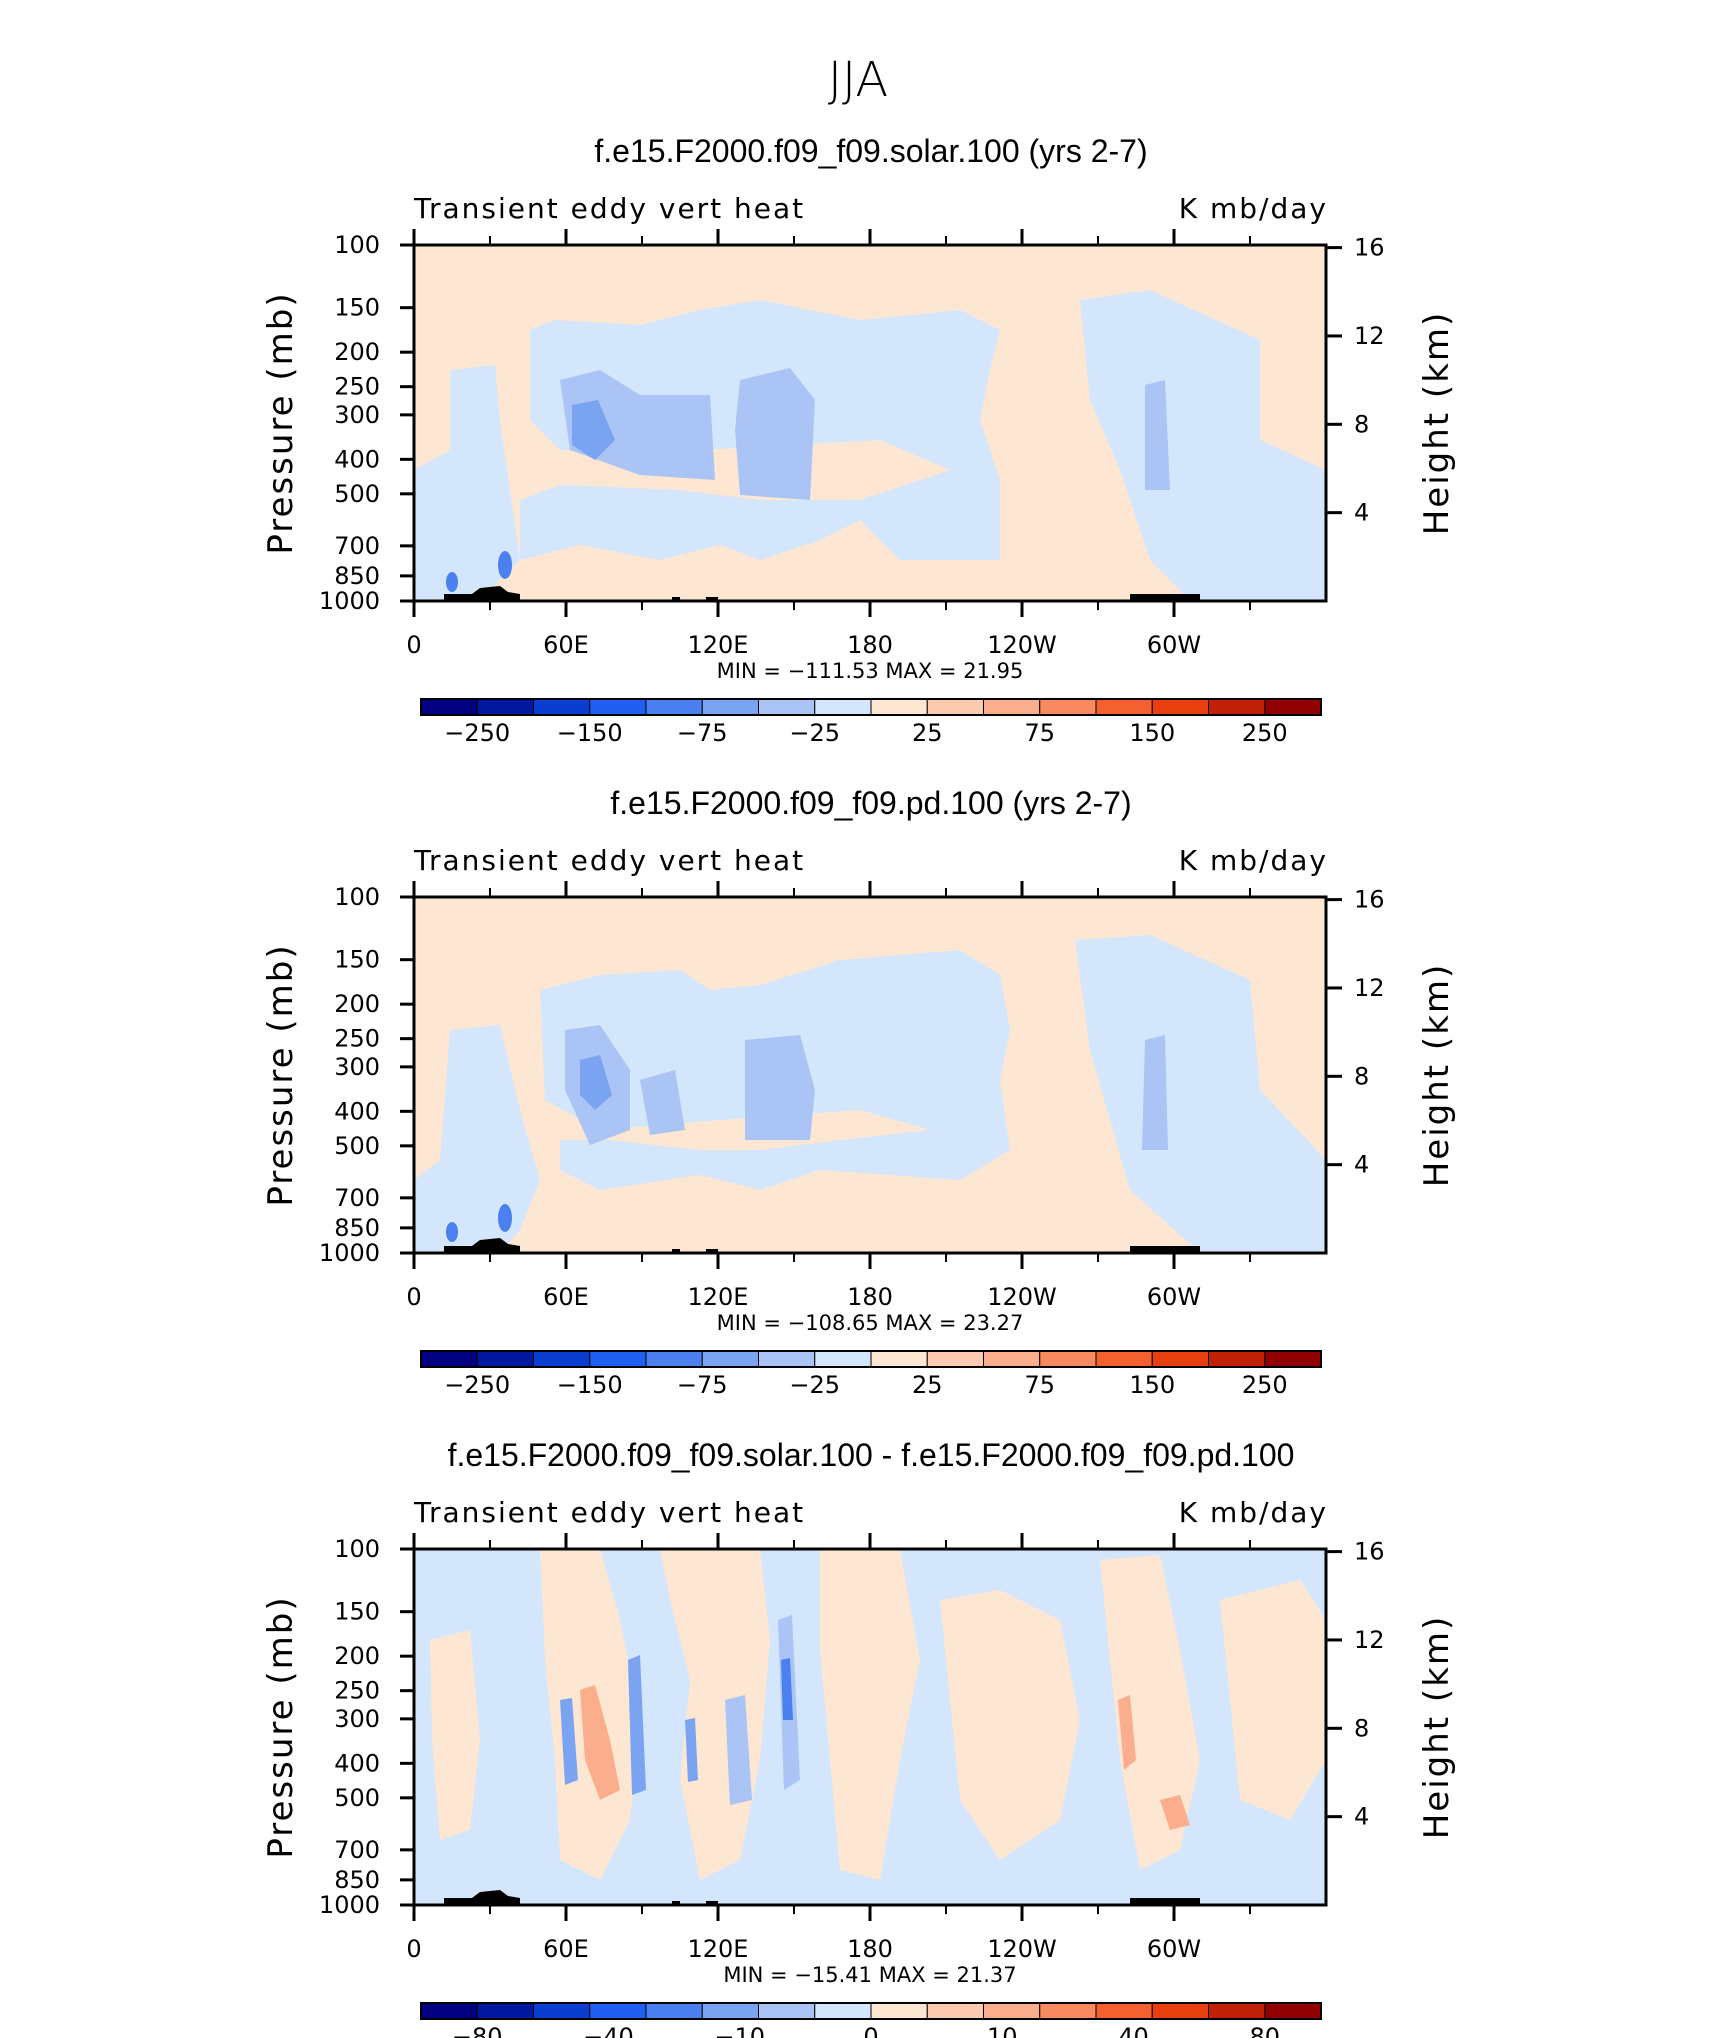 The height and width of the screenshot is (2038, 1710). I want to click on colorbar-label: −150, so click(590, 733).